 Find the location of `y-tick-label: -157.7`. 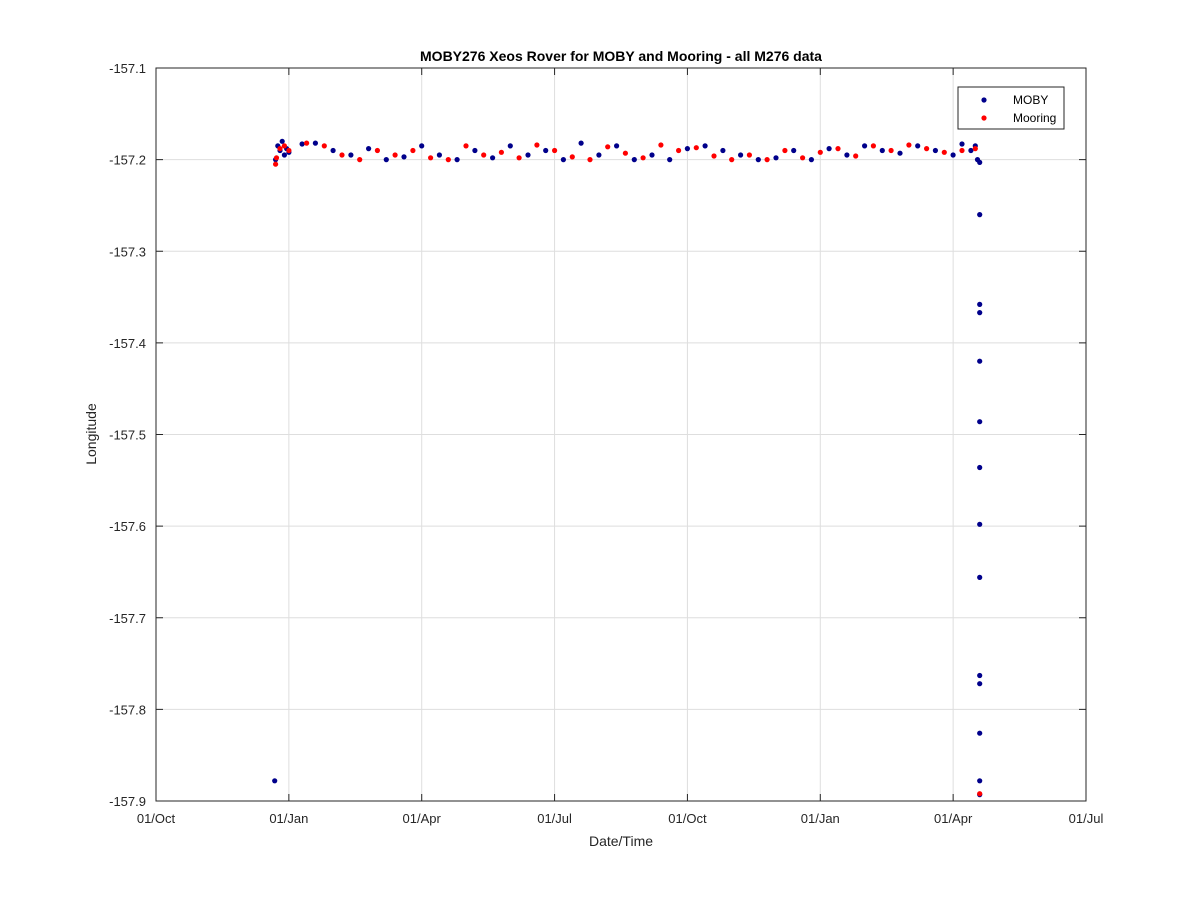

y-tick-label: -157.7 is located at coordinates (127, 618).